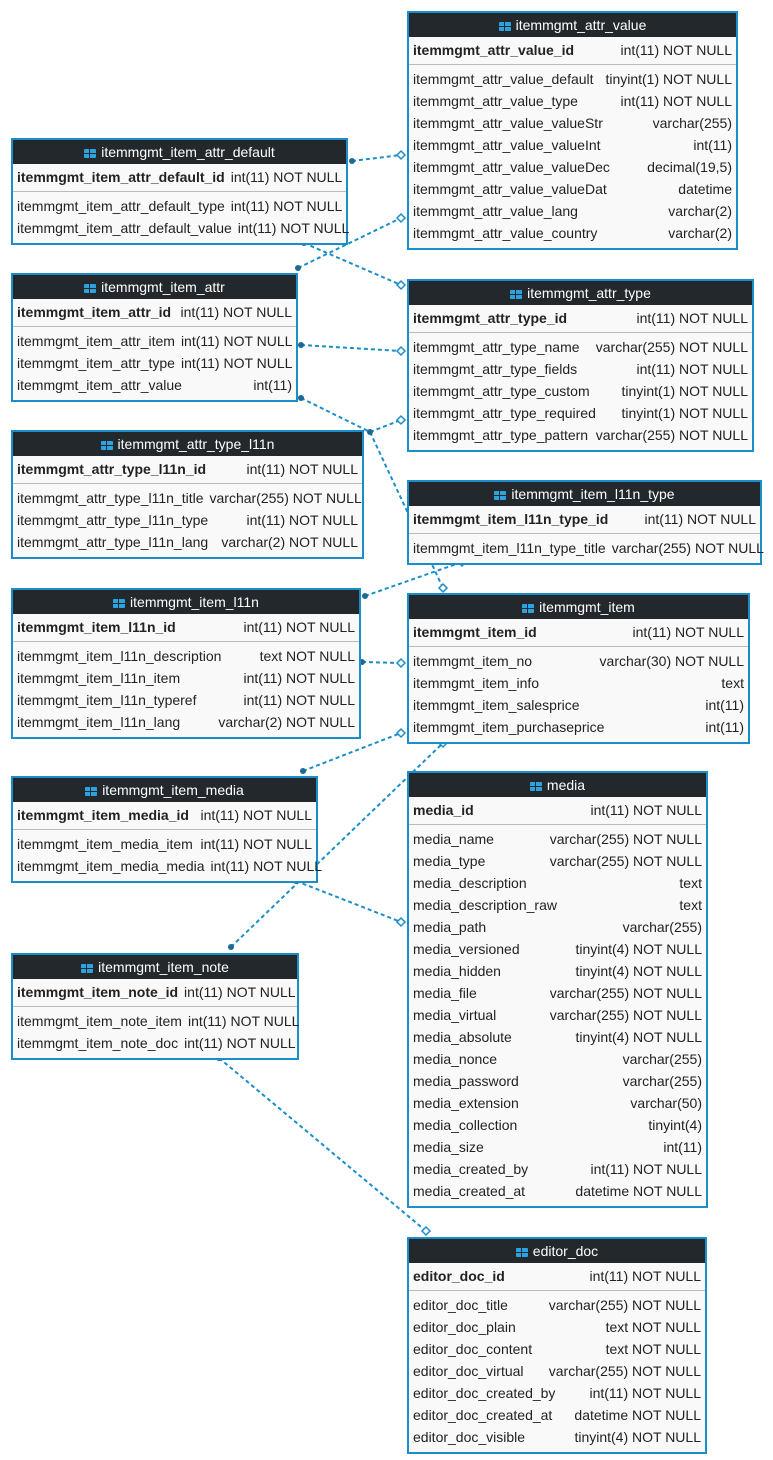  Describe the element at coordinates (455, 1059) in the screenshot. I see `column-name: media_nonce` at that location.